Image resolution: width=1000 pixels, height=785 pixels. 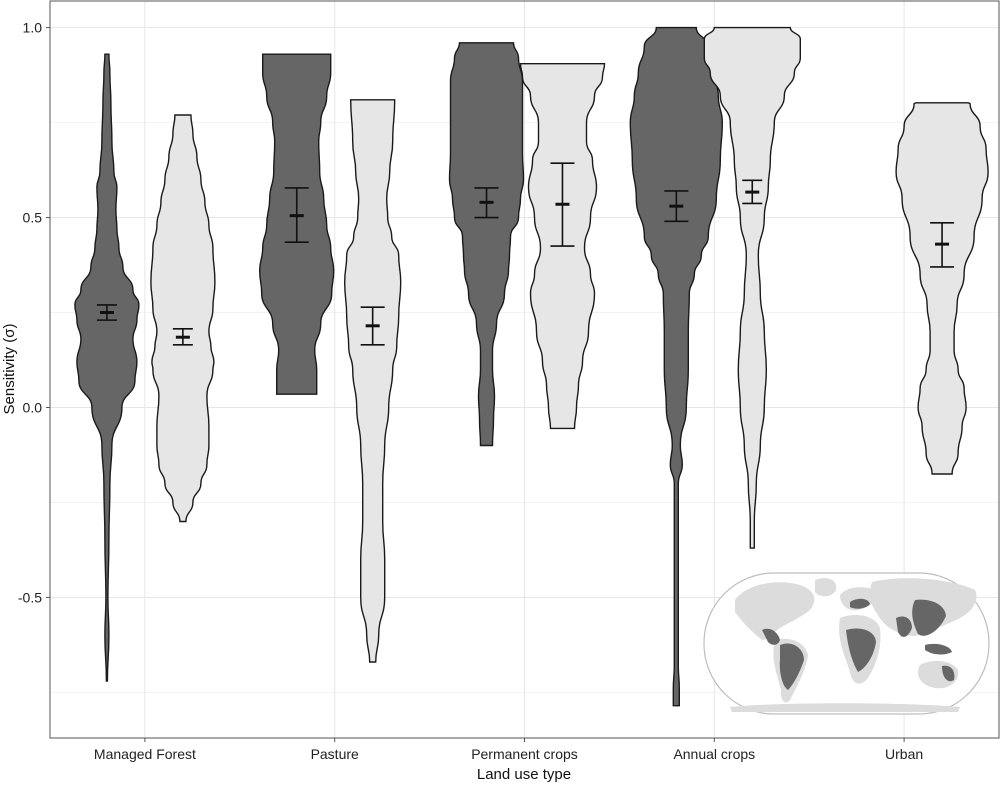 What do you see at coordinates (34, 312) in the screenshot?
I see `y-axis-ticks: -0.5 0.0 0.5 1.0` at bounding box center [34, 312].